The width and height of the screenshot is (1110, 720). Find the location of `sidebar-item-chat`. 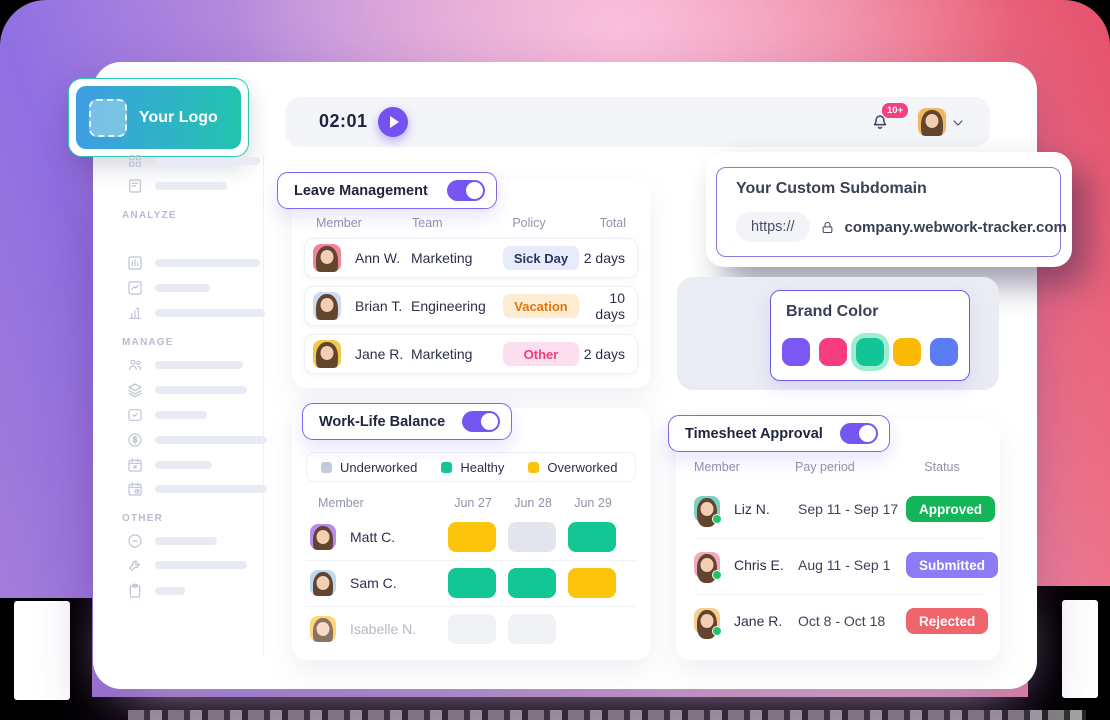

sidebar-item-chat is located at coordinates (172, 541).